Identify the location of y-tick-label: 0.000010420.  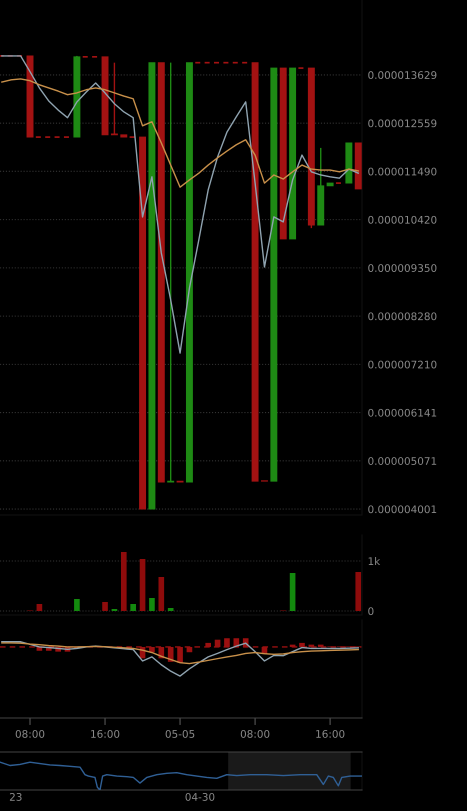
(402, 220).